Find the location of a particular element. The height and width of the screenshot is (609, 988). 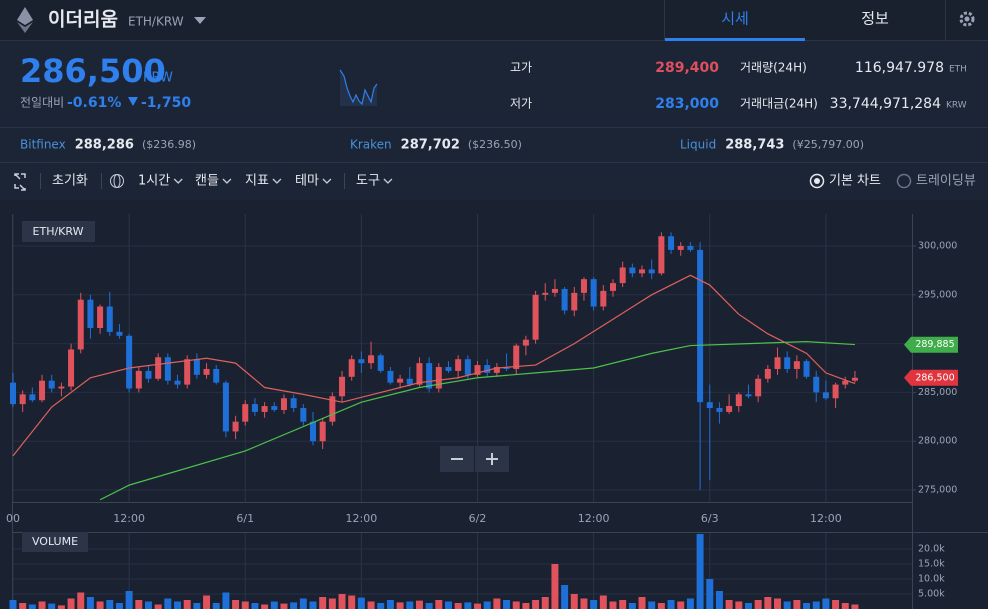

value-unit: KRW is located at coordinates (956, 106).